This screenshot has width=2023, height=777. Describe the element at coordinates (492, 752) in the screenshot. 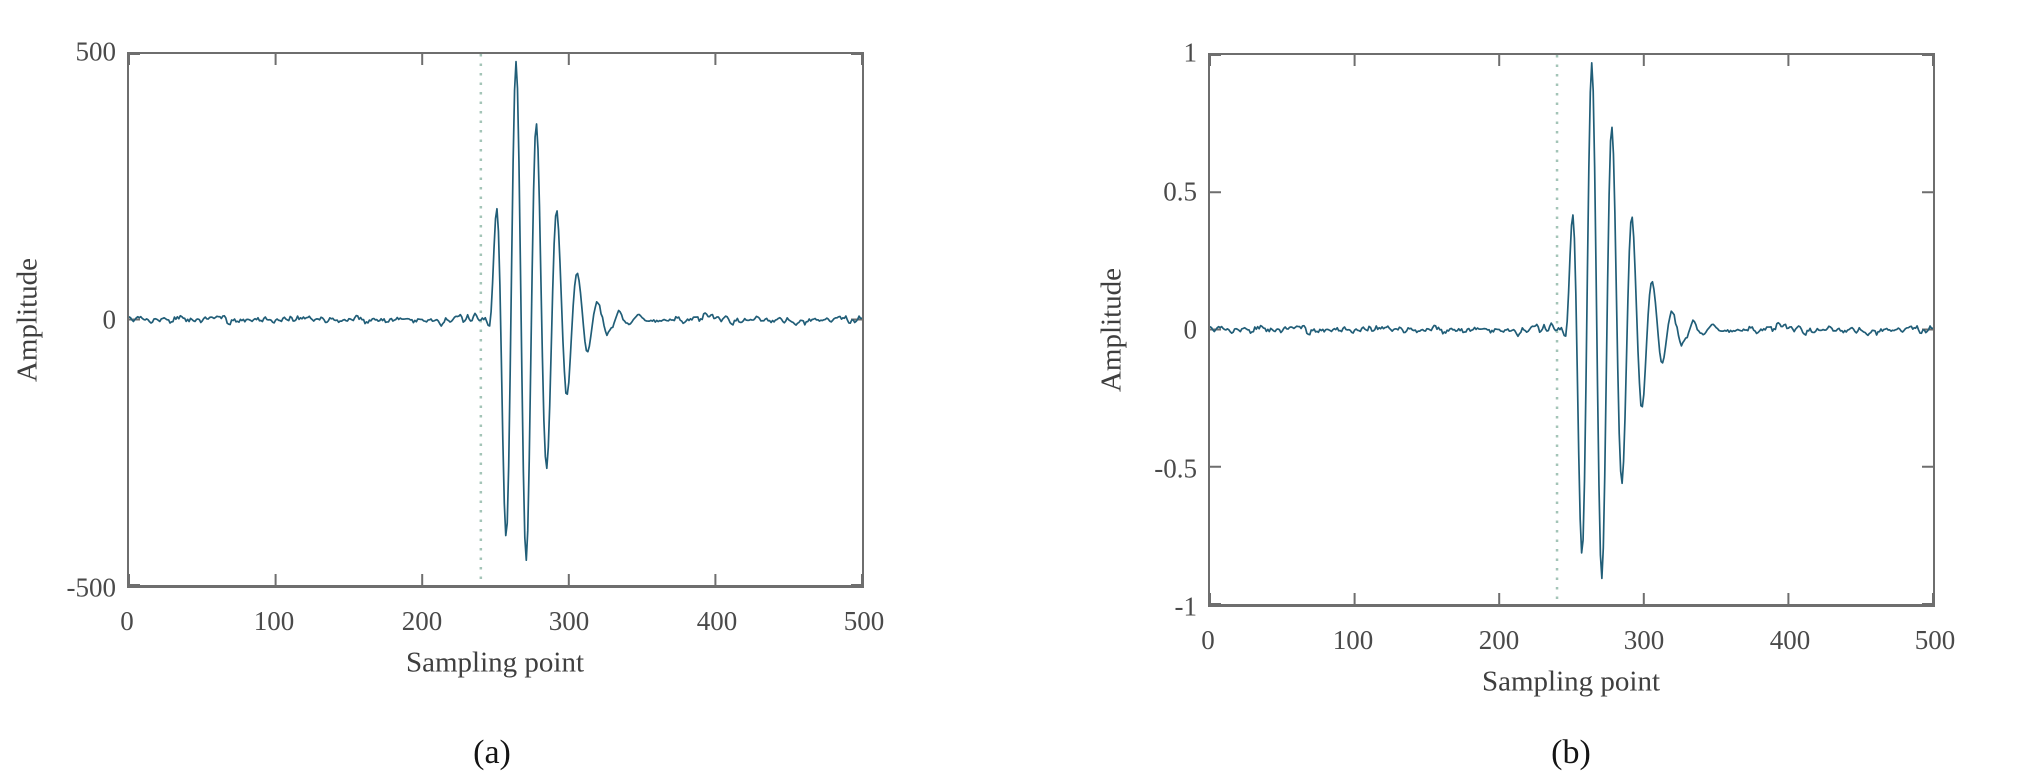

I see `panel-caption-a: (a)` at that location.